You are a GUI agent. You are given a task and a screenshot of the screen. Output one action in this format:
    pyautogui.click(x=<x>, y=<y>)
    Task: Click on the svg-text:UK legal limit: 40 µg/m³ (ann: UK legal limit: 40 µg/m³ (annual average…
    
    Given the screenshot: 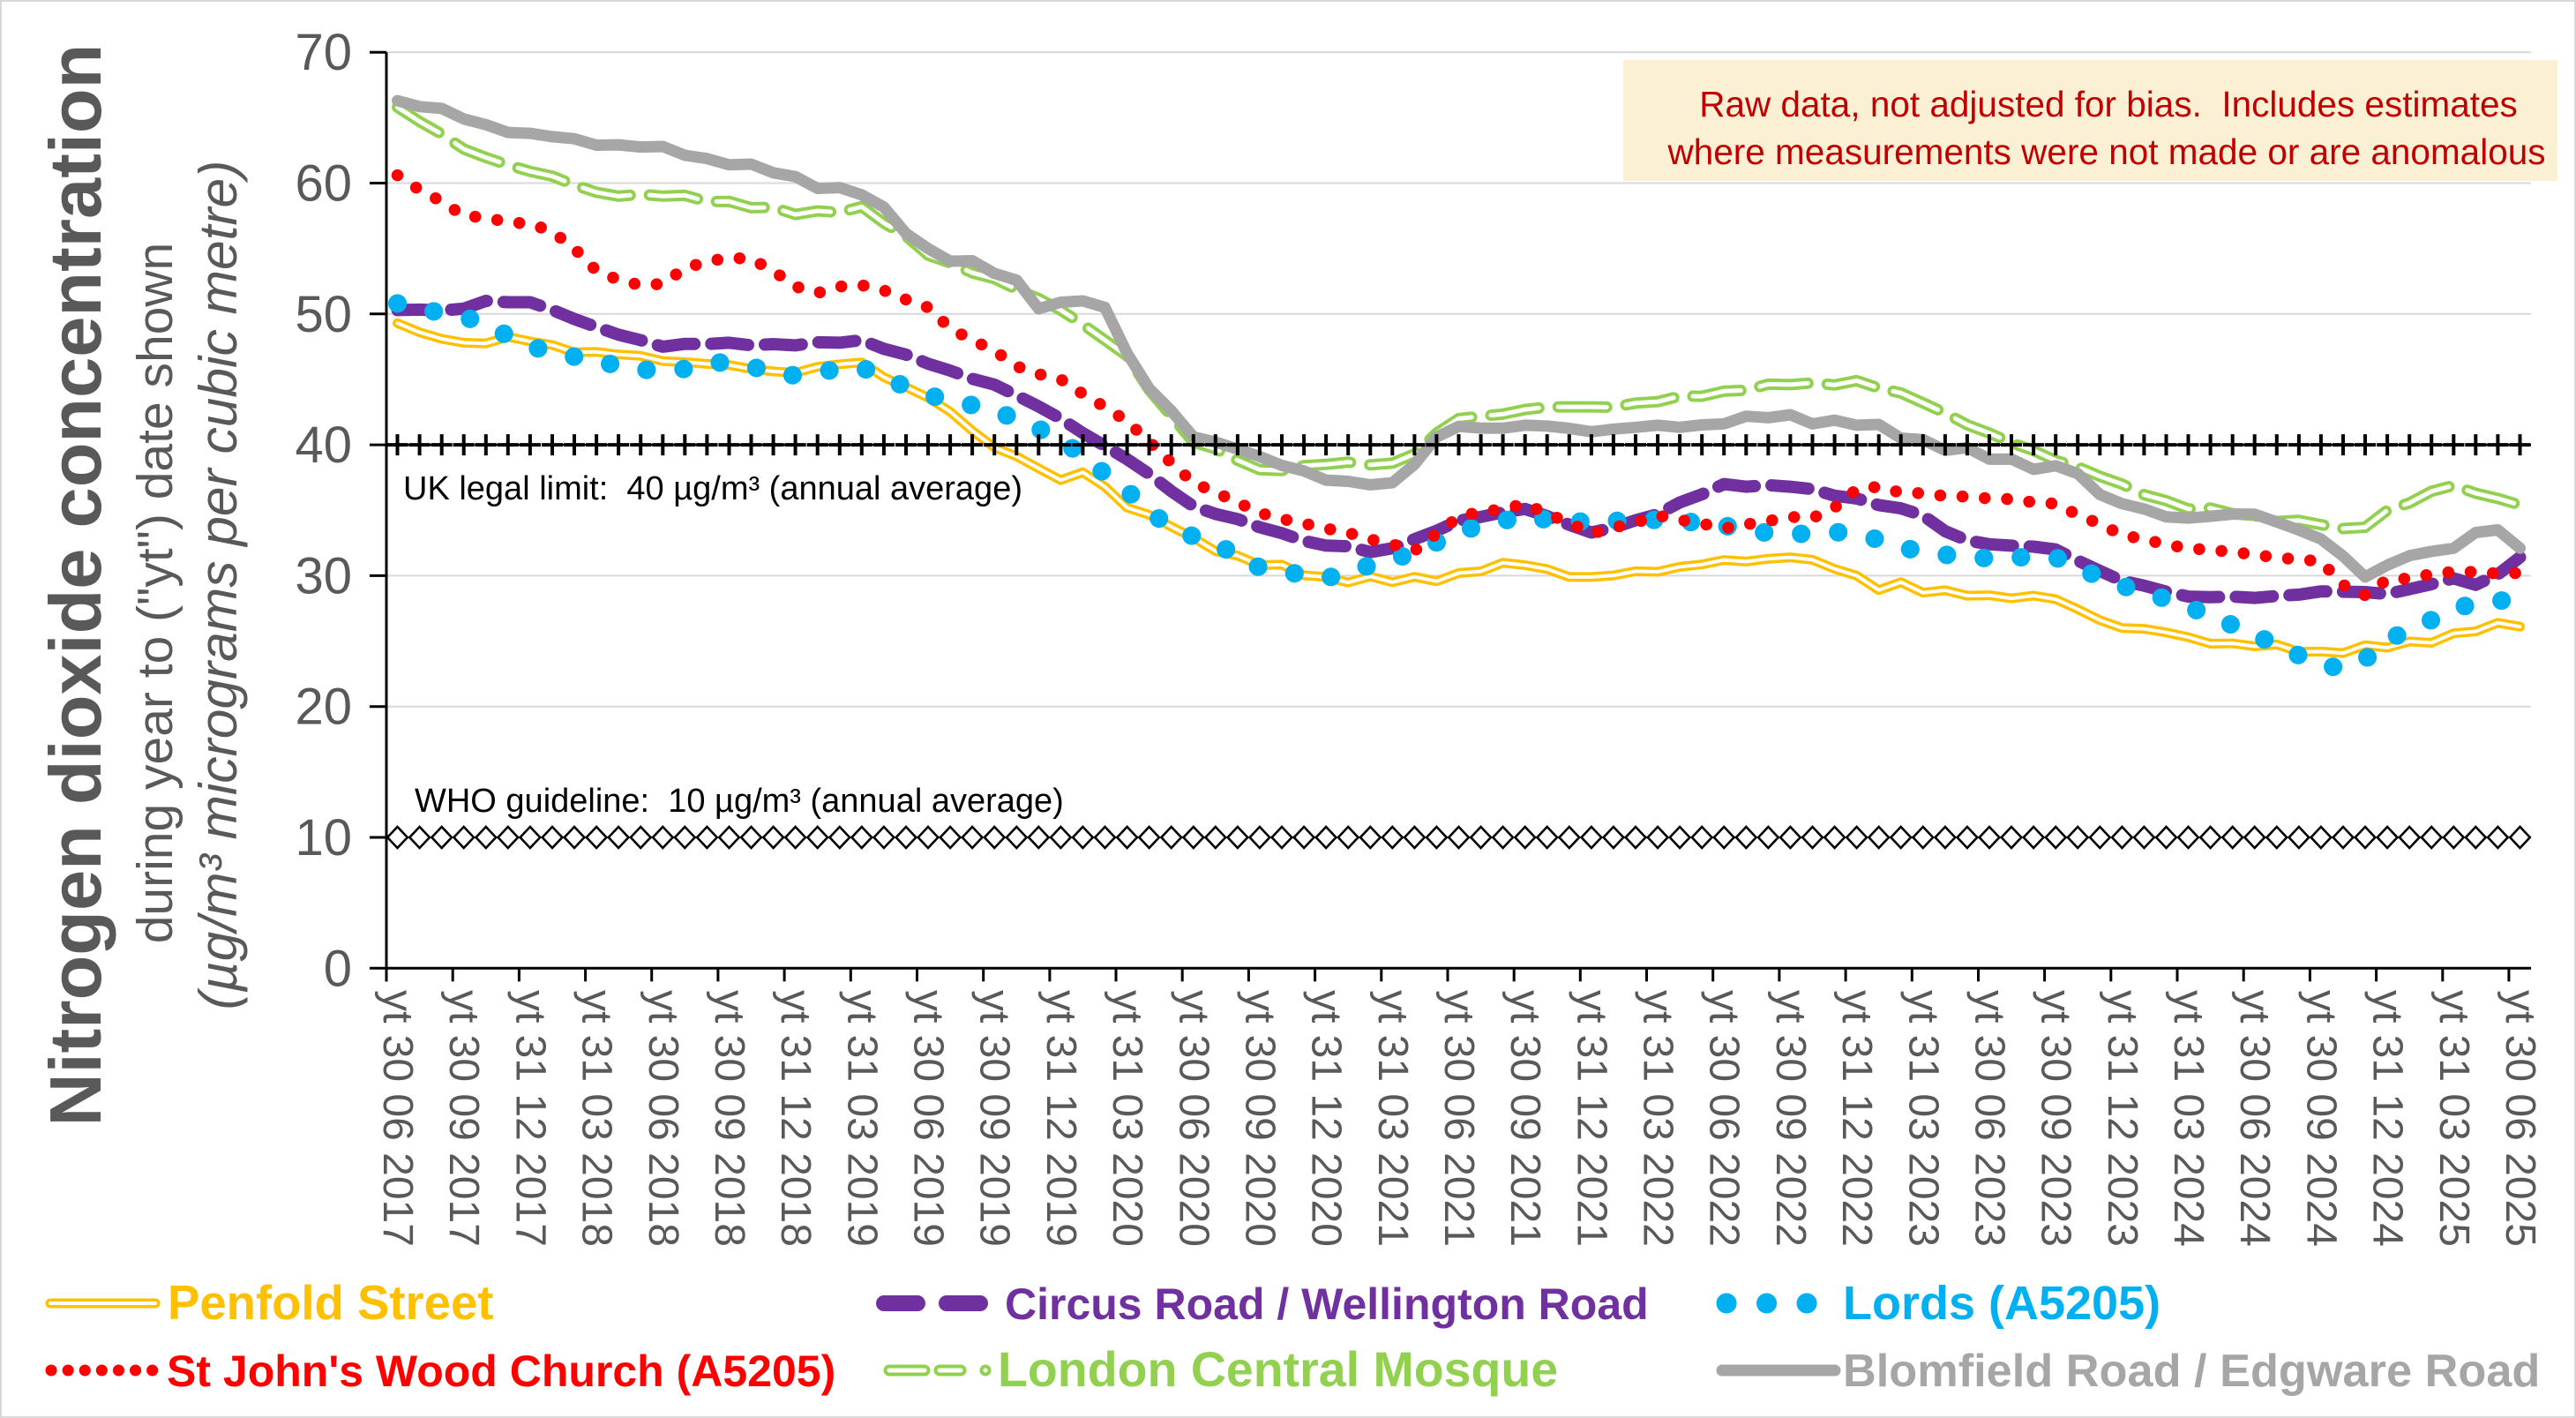 What is the action you would take?
    pyautogui.click(x=713, y=488)
    